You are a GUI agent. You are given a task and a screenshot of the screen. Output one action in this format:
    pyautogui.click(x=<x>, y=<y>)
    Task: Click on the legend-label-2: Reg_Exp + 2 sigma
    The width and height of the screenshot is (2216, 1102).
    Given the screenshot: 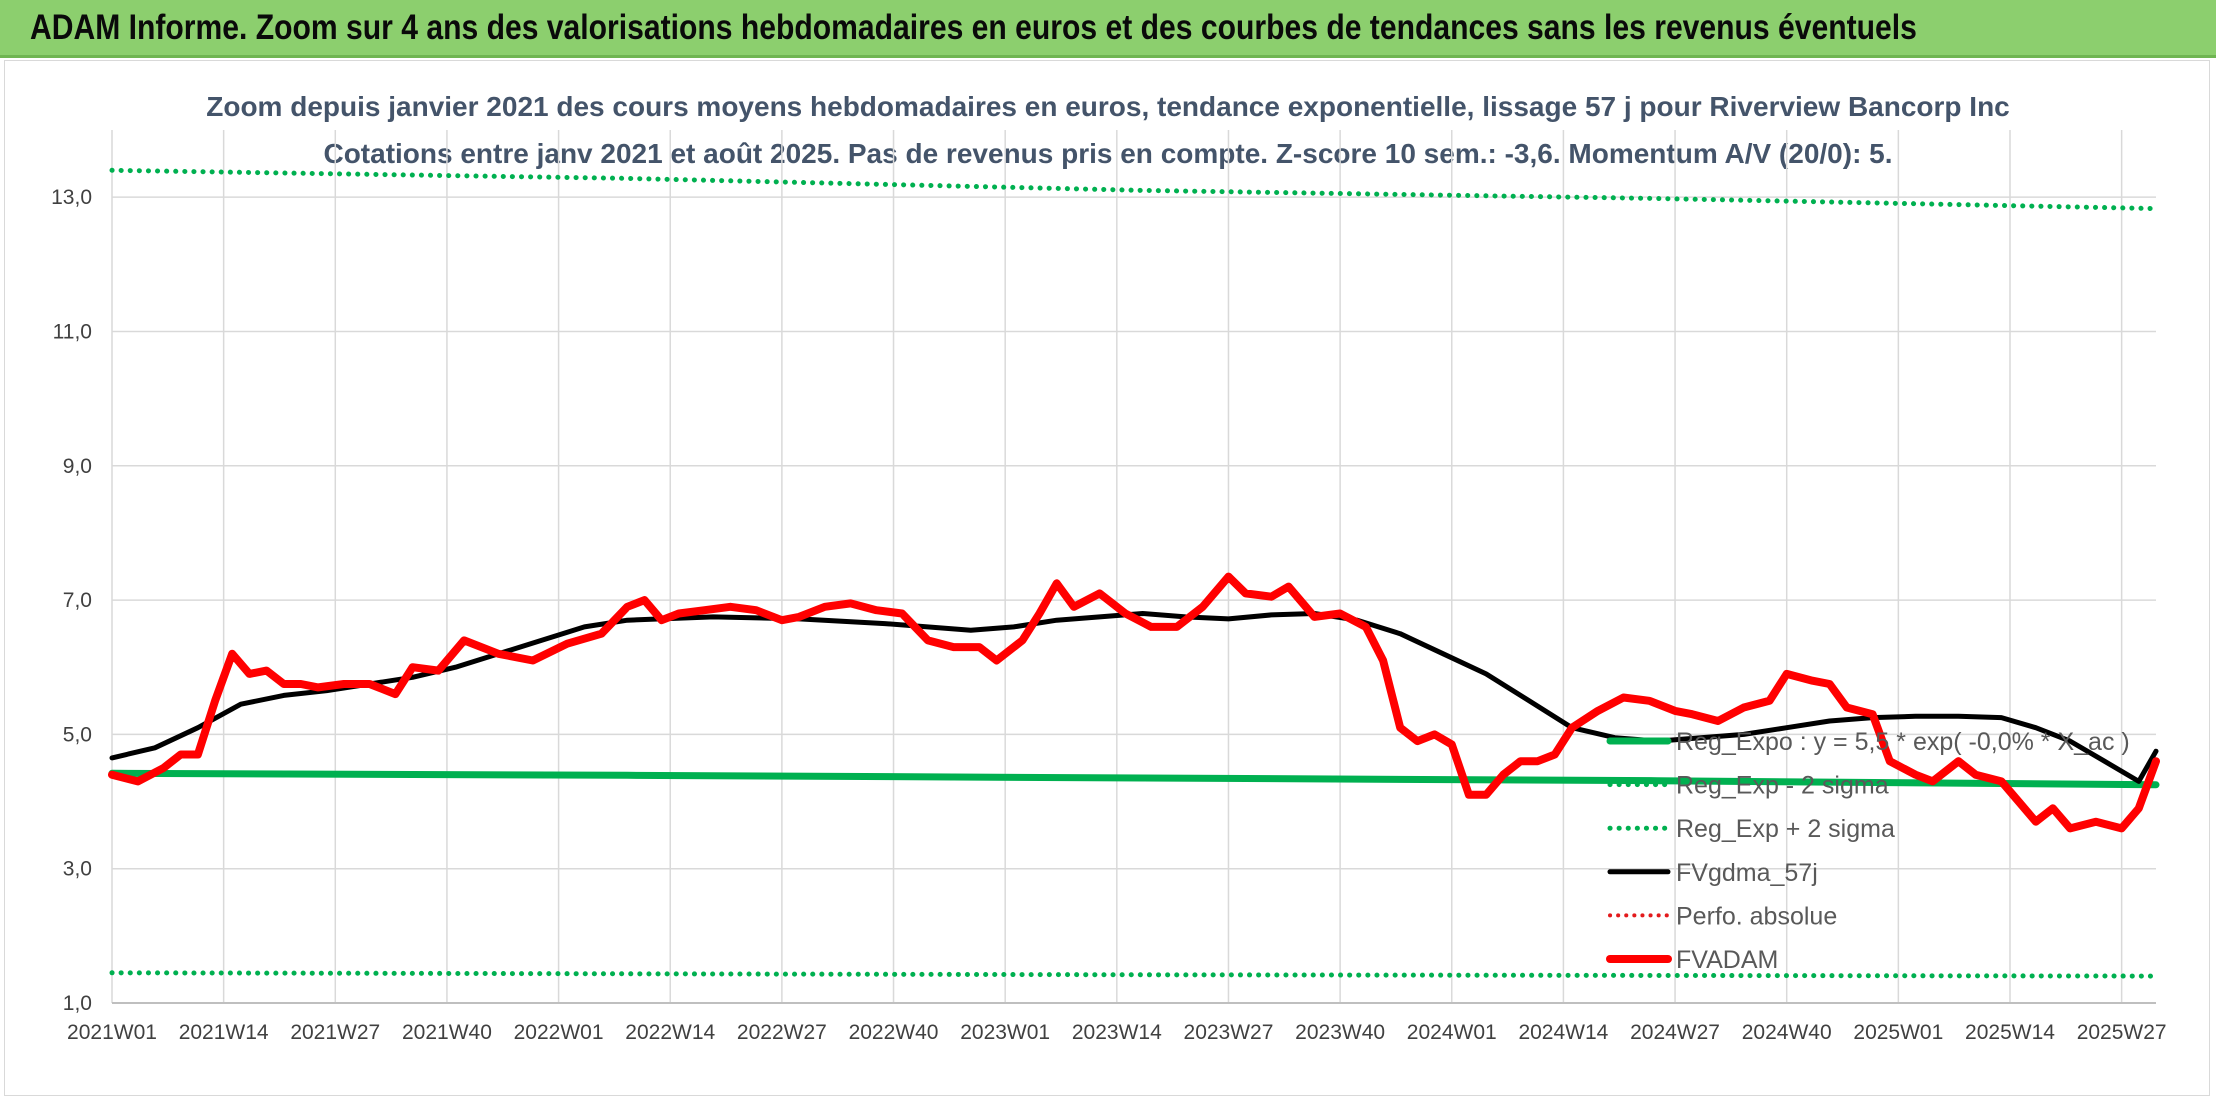 What is the action you would take?
    pyautogui.click(x=1785, y=829)
    